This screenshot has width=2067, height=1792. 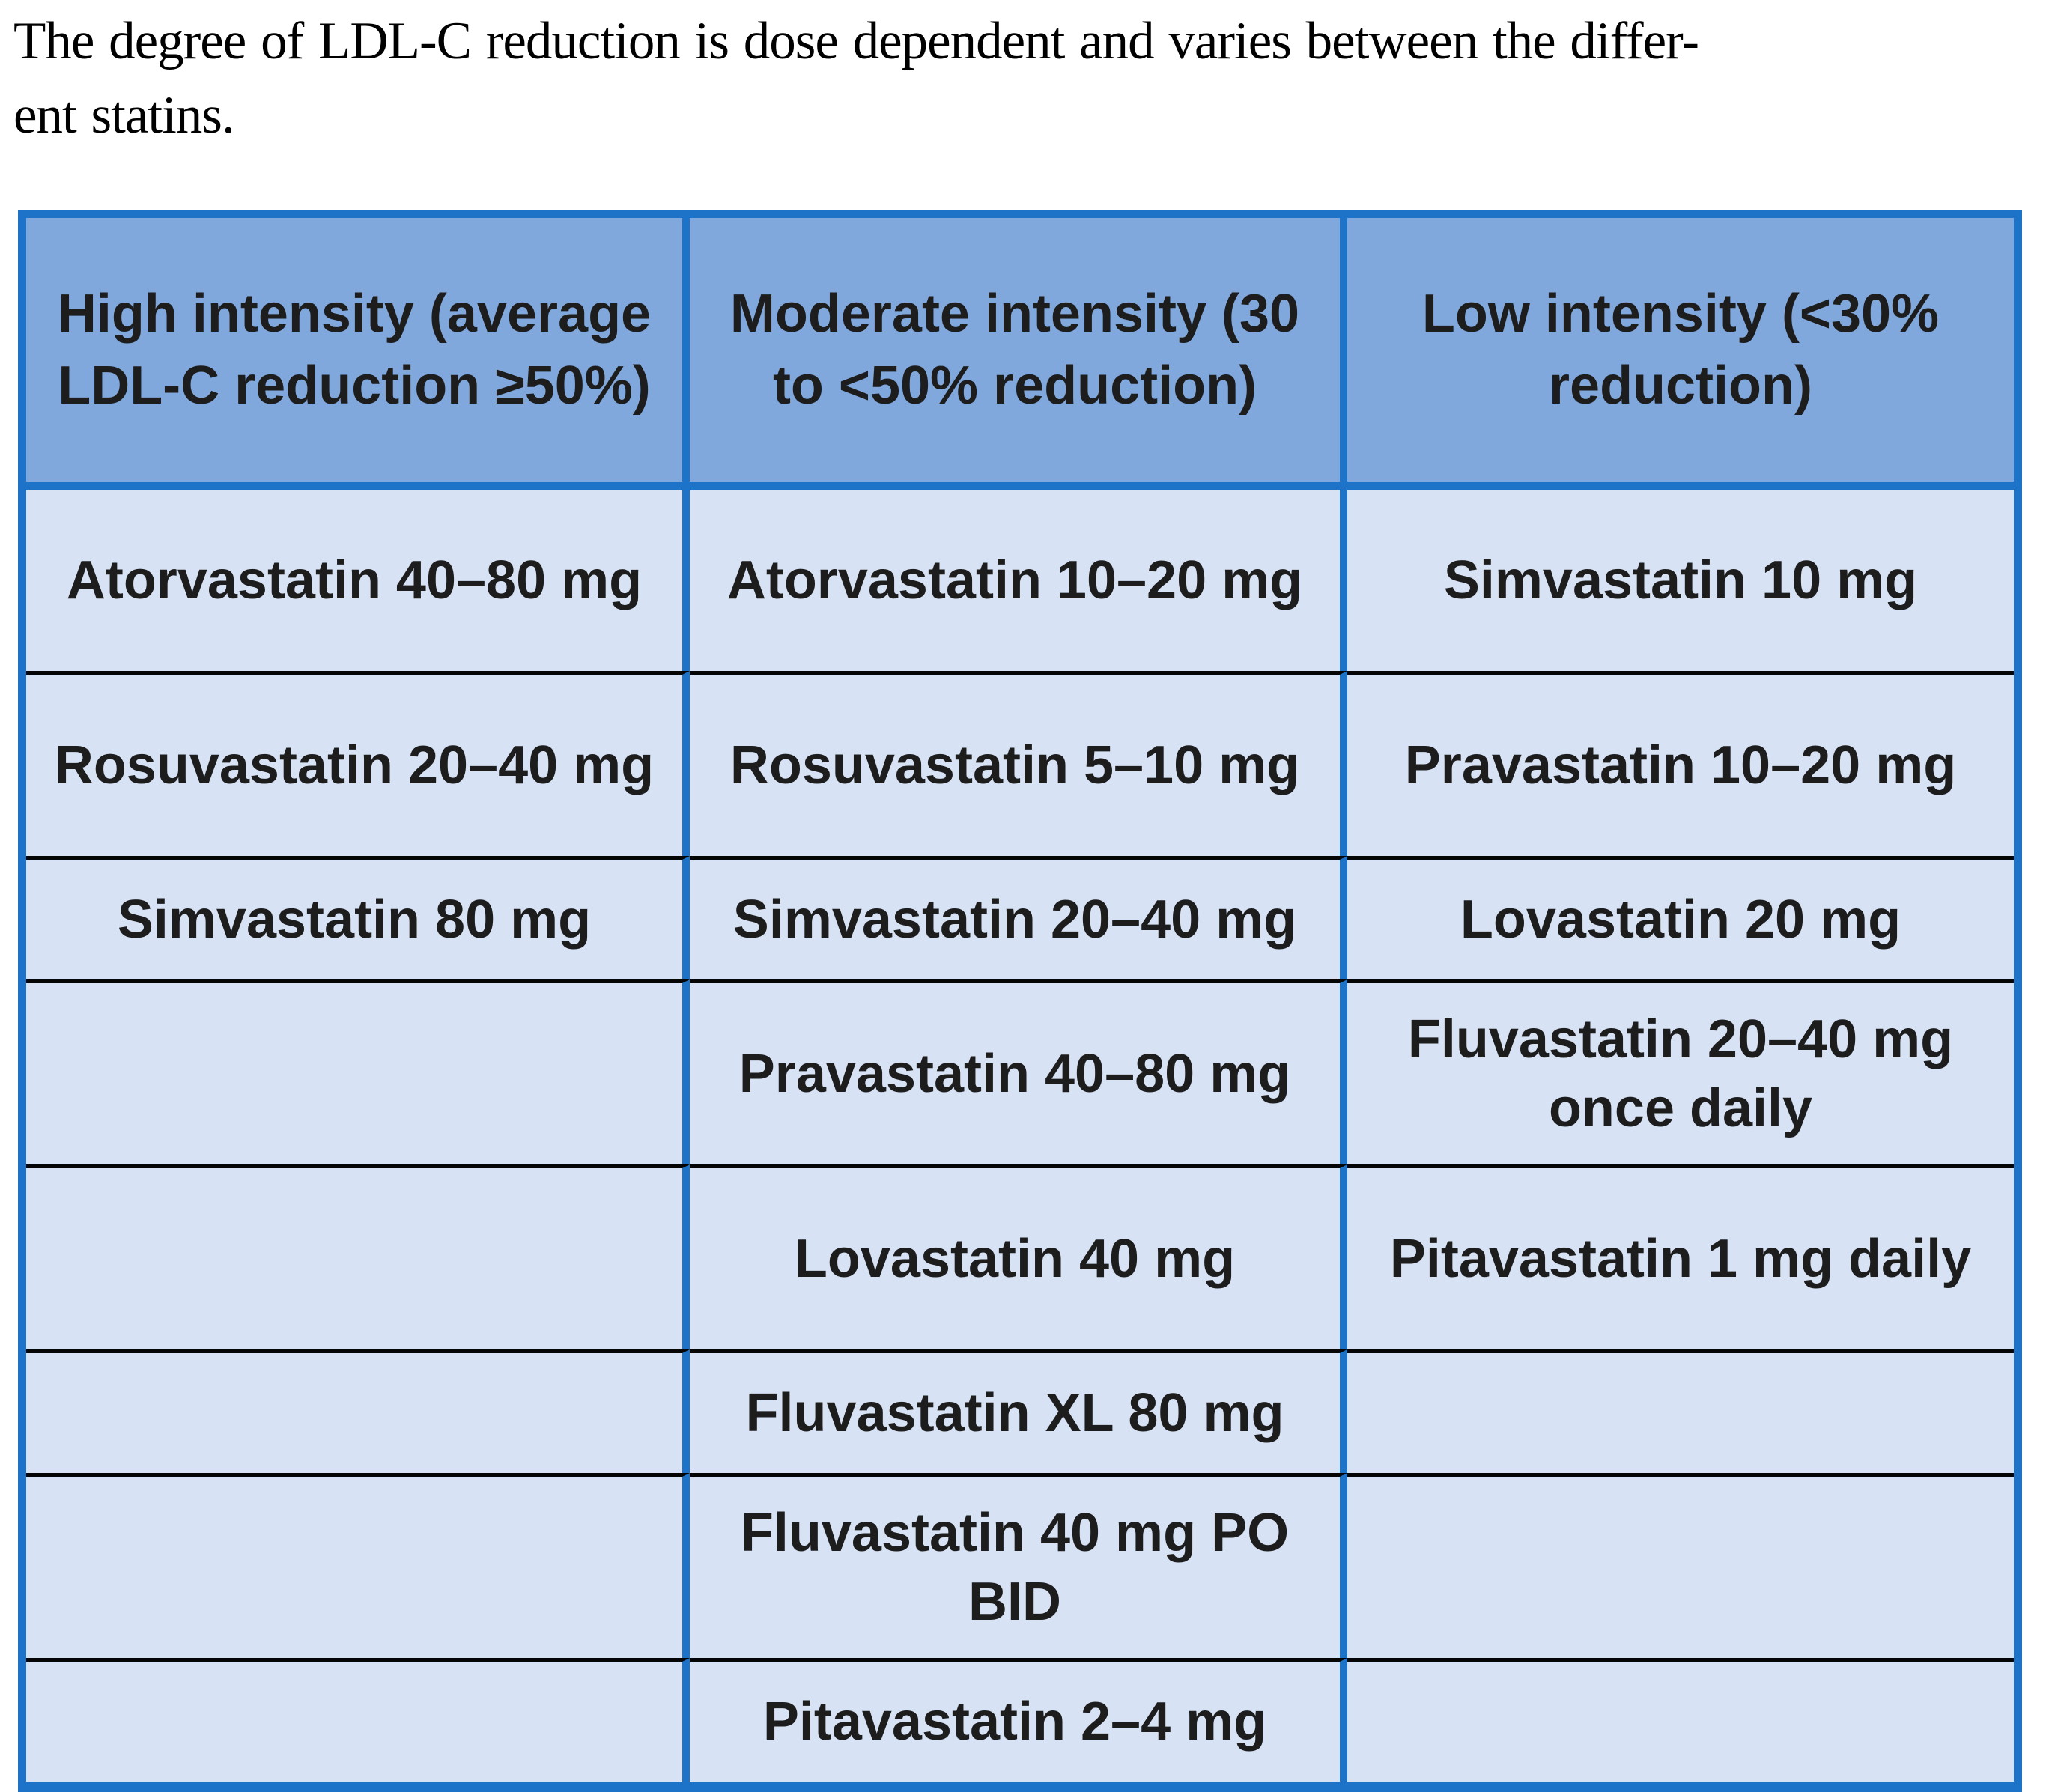 I want to click on statin-cell: Rosuvastatin 20–40 mg, so click(x=358, y=763).